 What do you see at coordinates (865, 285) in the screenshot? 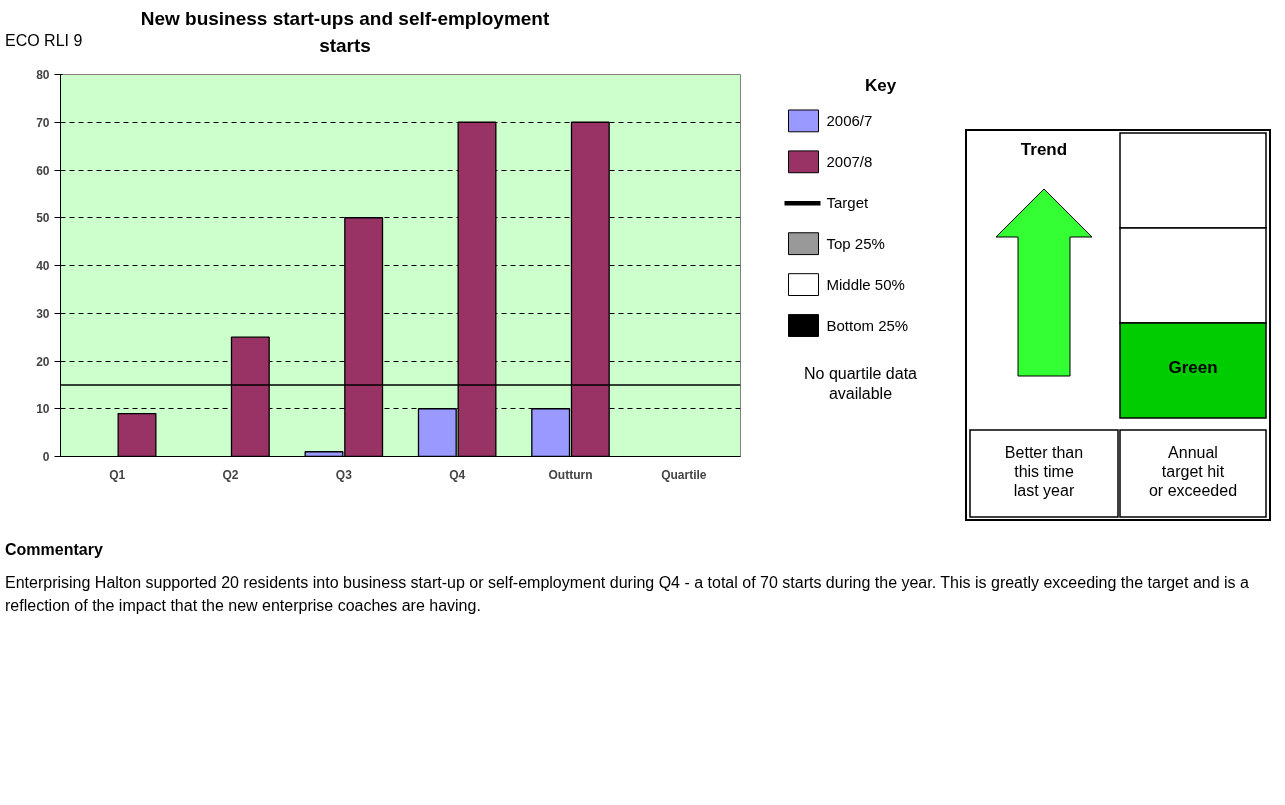
I see `legend-label: Middle 50%` at bounding box center [865, 285].